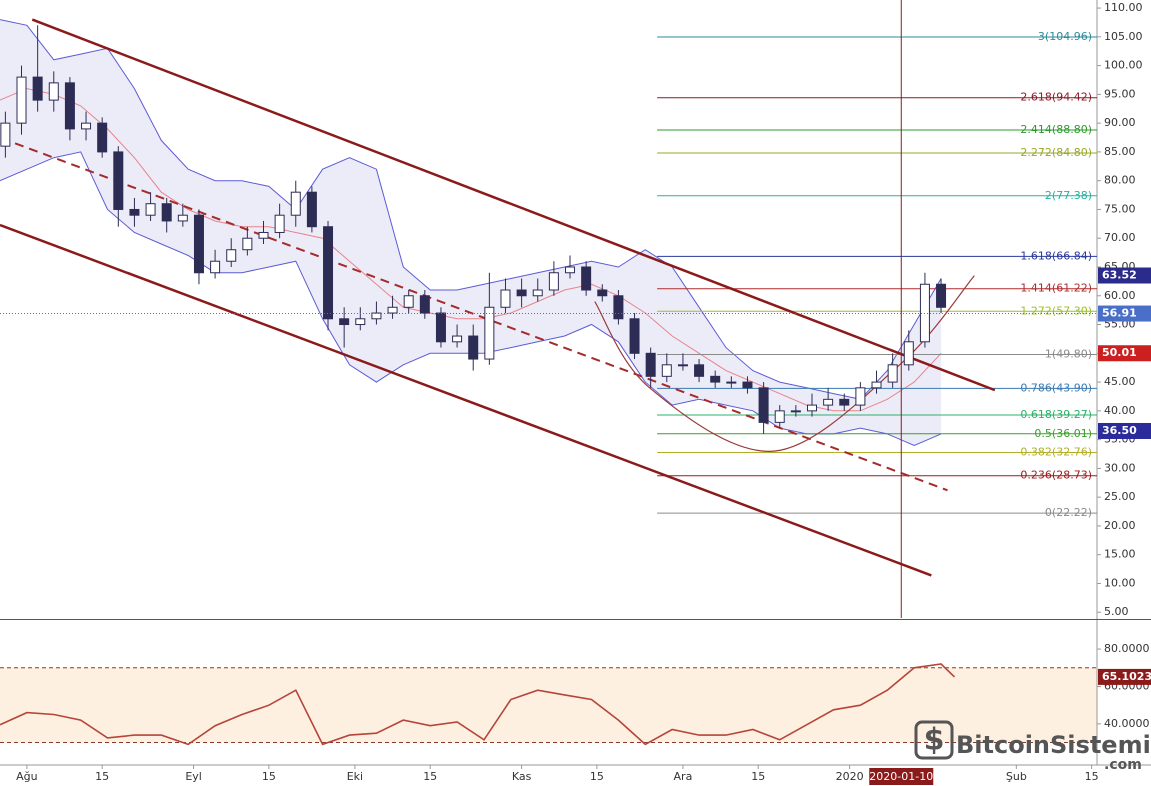  What do you see at coordinates (1120, 467) in the screenshot?
I see `y-tick-label: 30.00` at bounding box center [1120, 467].